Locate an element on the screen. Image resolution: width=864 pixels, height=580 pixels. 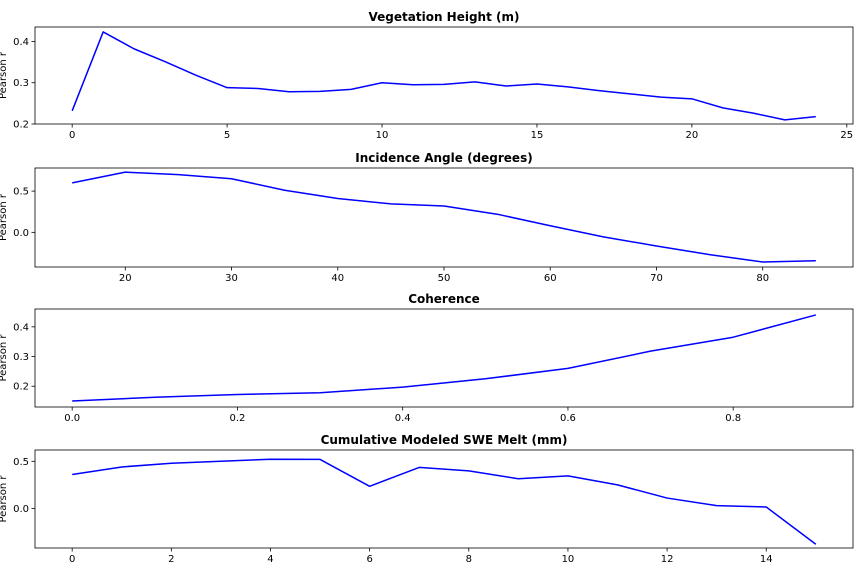
x-tick-label: 40 is located at coordinates (337, 278).